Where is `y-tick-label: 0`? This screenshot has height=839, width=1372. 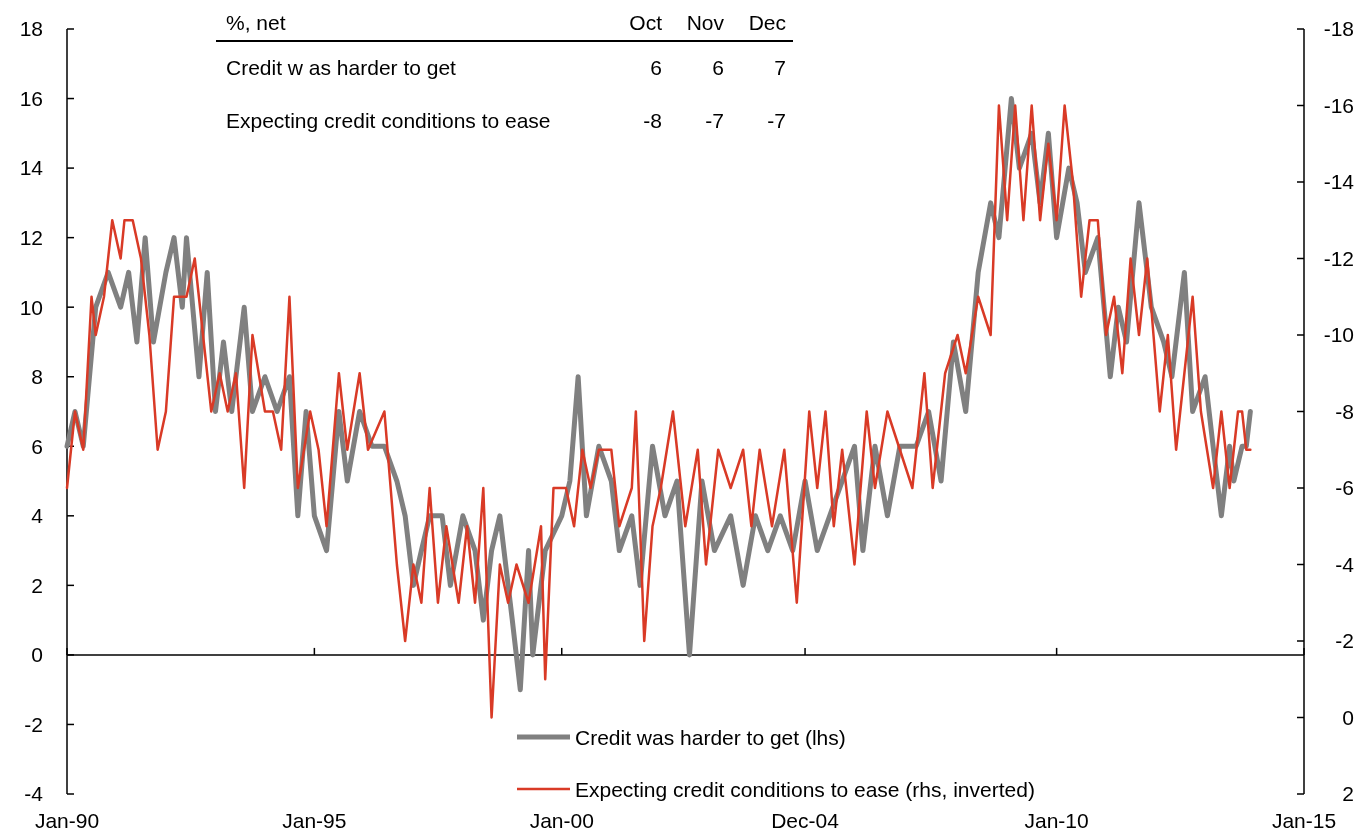
y-tick-label: 0 is located at coordinates (37, 655).